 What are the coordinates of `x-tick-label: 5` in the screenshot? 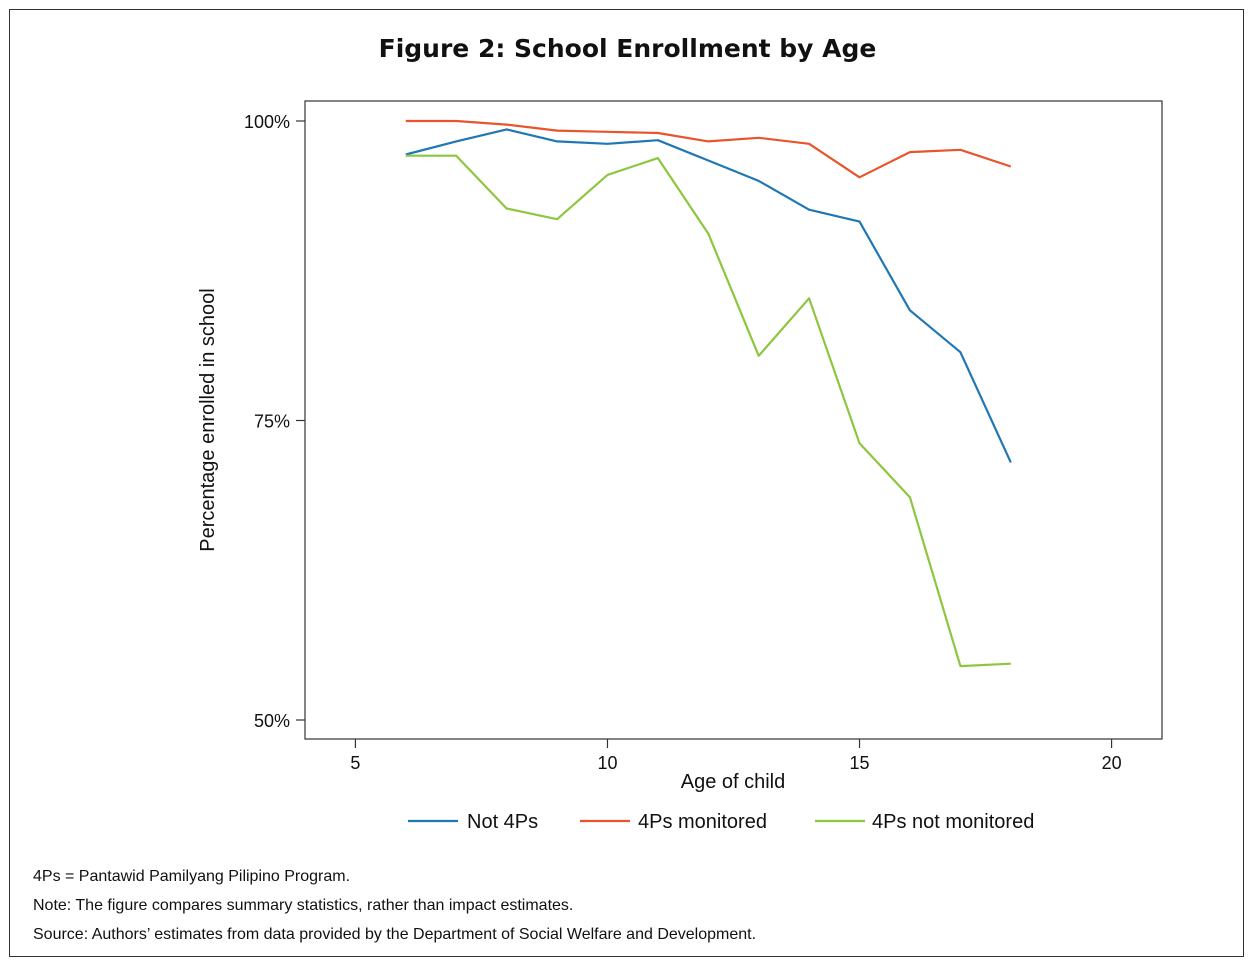 It's located at (355, 763).